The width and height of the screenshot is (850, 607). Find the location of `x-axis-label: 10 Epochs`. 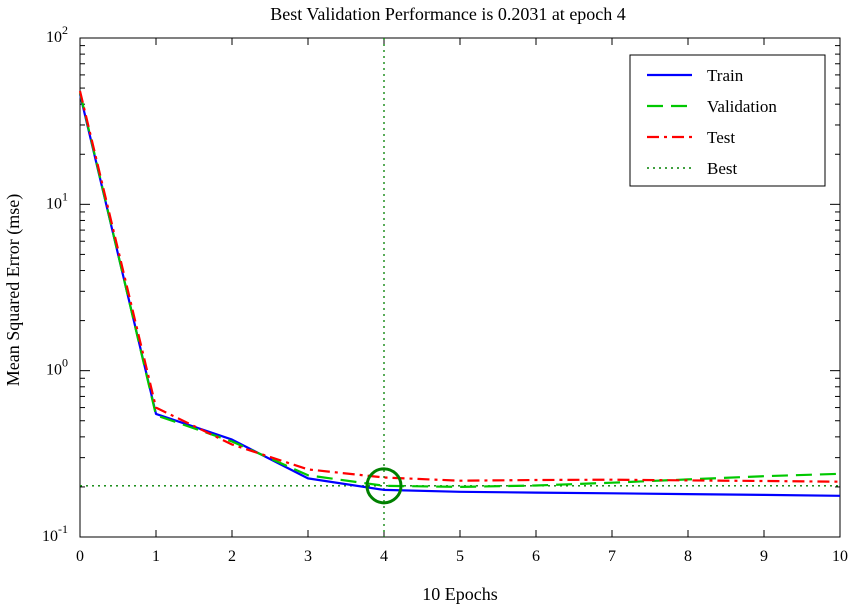

x-axis-label: 10 Epochs is located at coordinates (460, 594).